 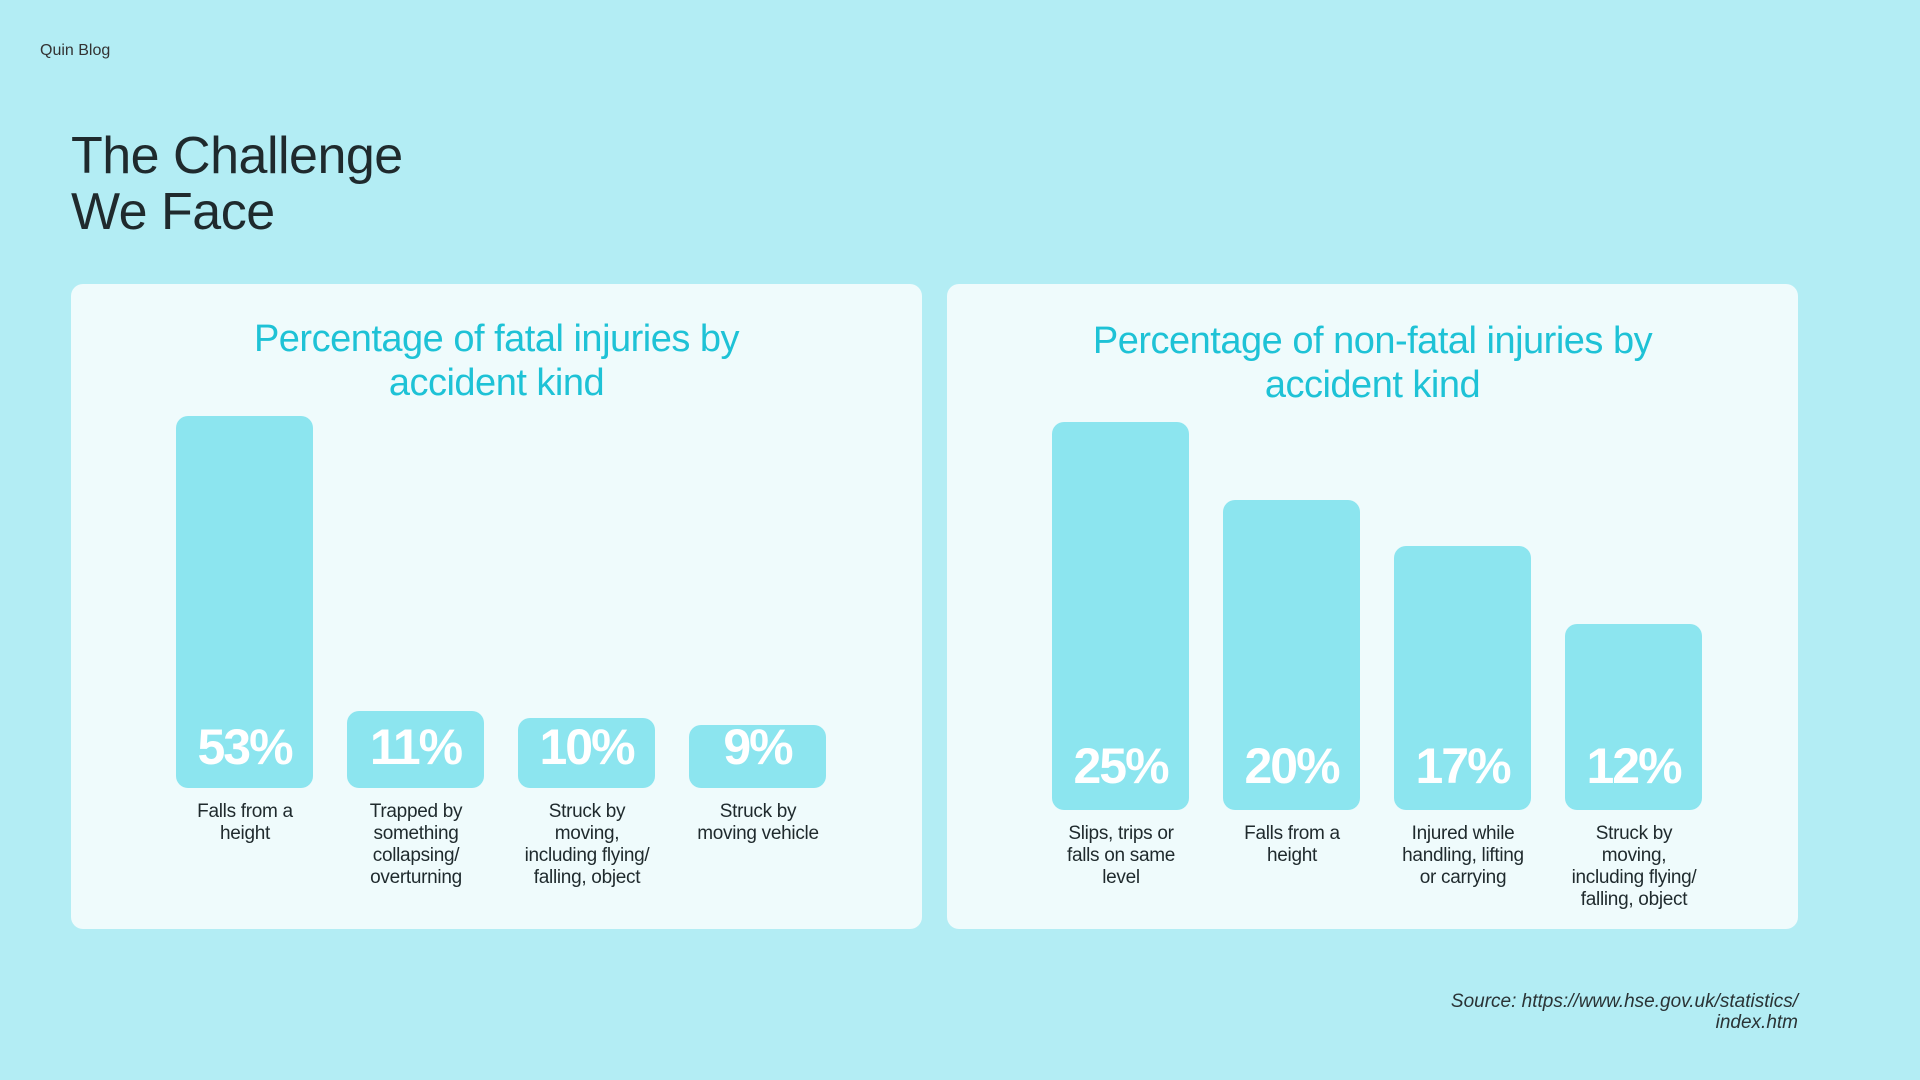 What do you see at coordinates (245, 747) in the screenshot?
I see `fatal-bar-value: 53%` at bounding box center [245, 747].